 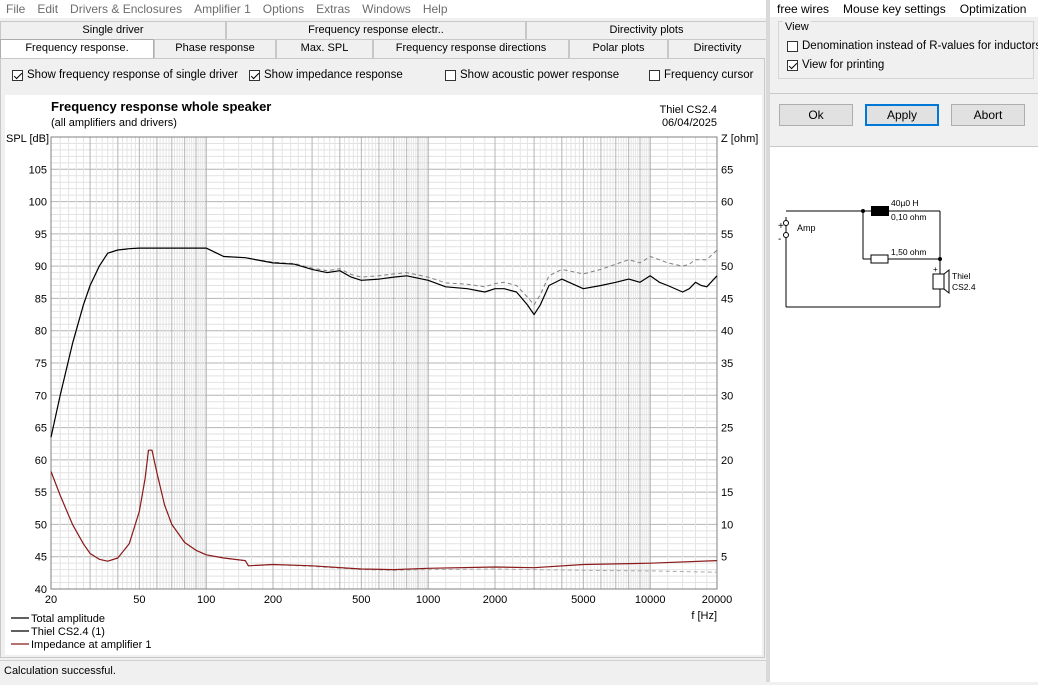 I want to click on tab-max-spl: Max. SPL, so click(x=324, y=49).